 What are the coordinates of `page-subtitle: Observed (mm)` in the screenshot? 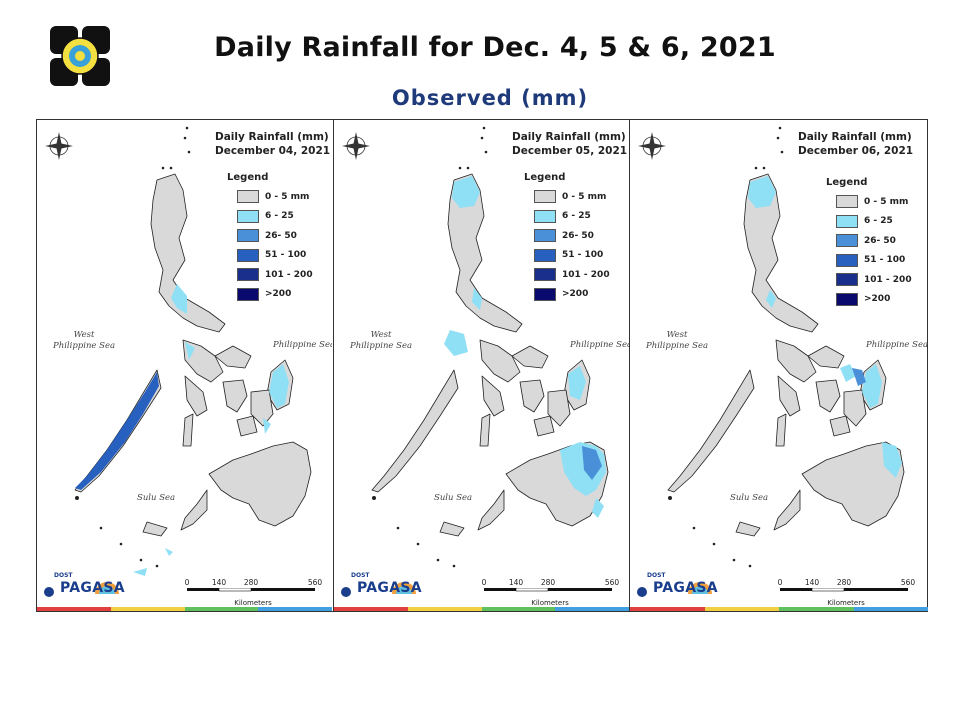 It's located at (490, 98).